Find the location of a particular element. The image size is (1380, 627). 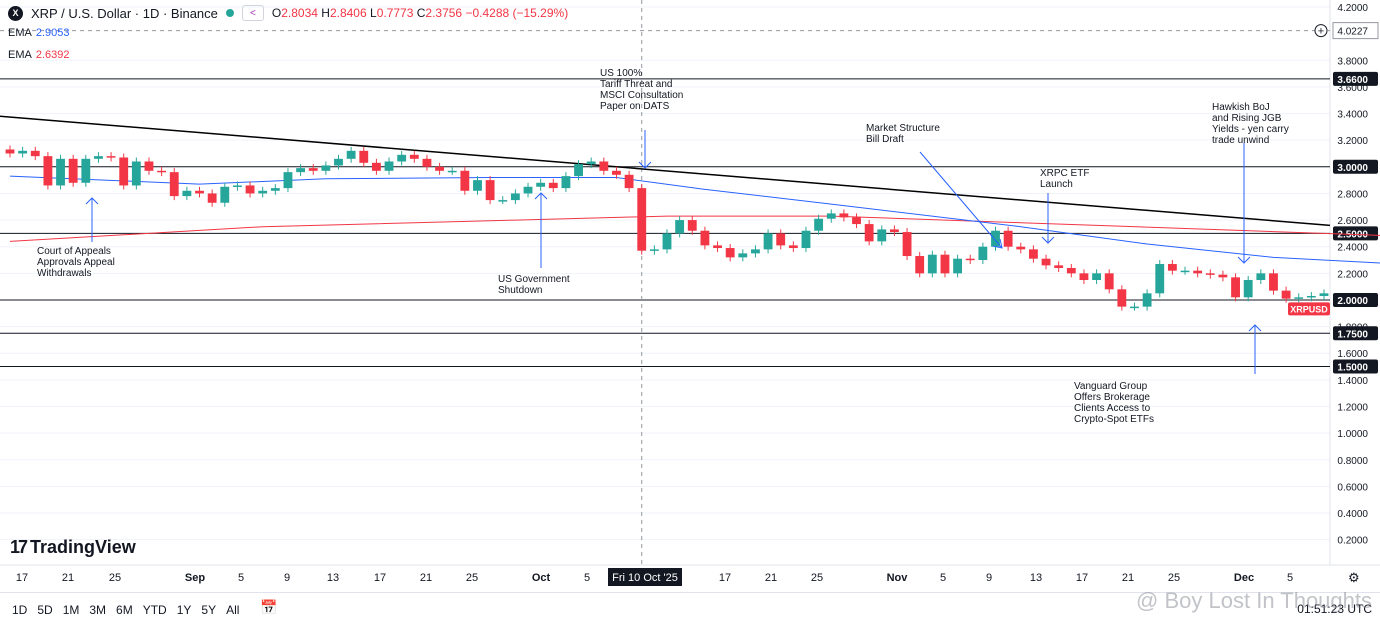

add-alert-icon is located at coordinates (1321, 31).